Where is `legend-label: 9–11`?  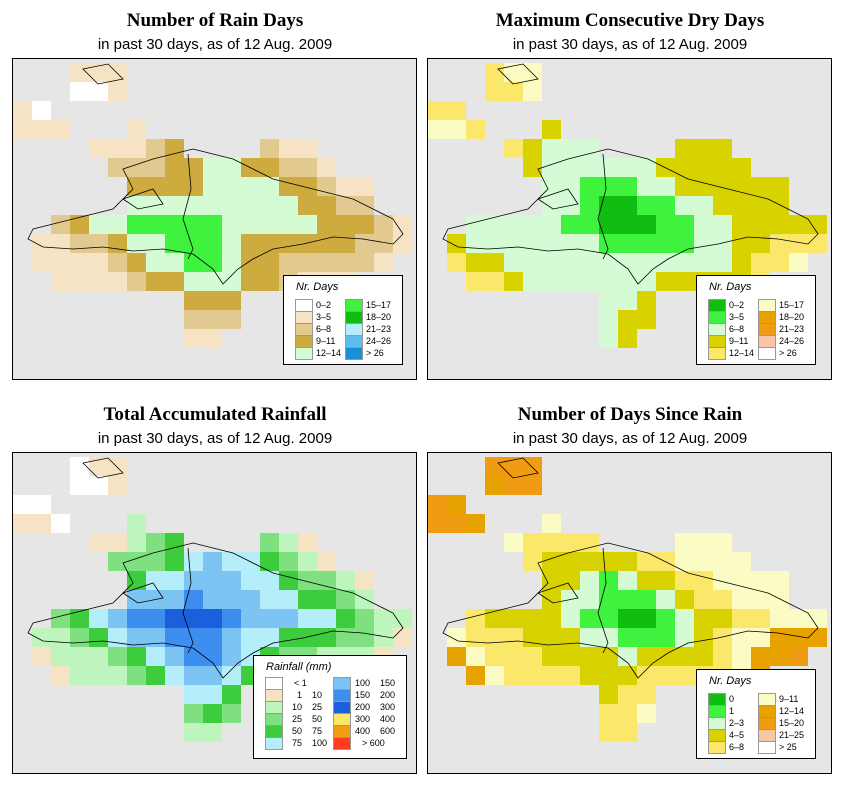
legend-label: 9–11 is located at coordinates (326, 341).